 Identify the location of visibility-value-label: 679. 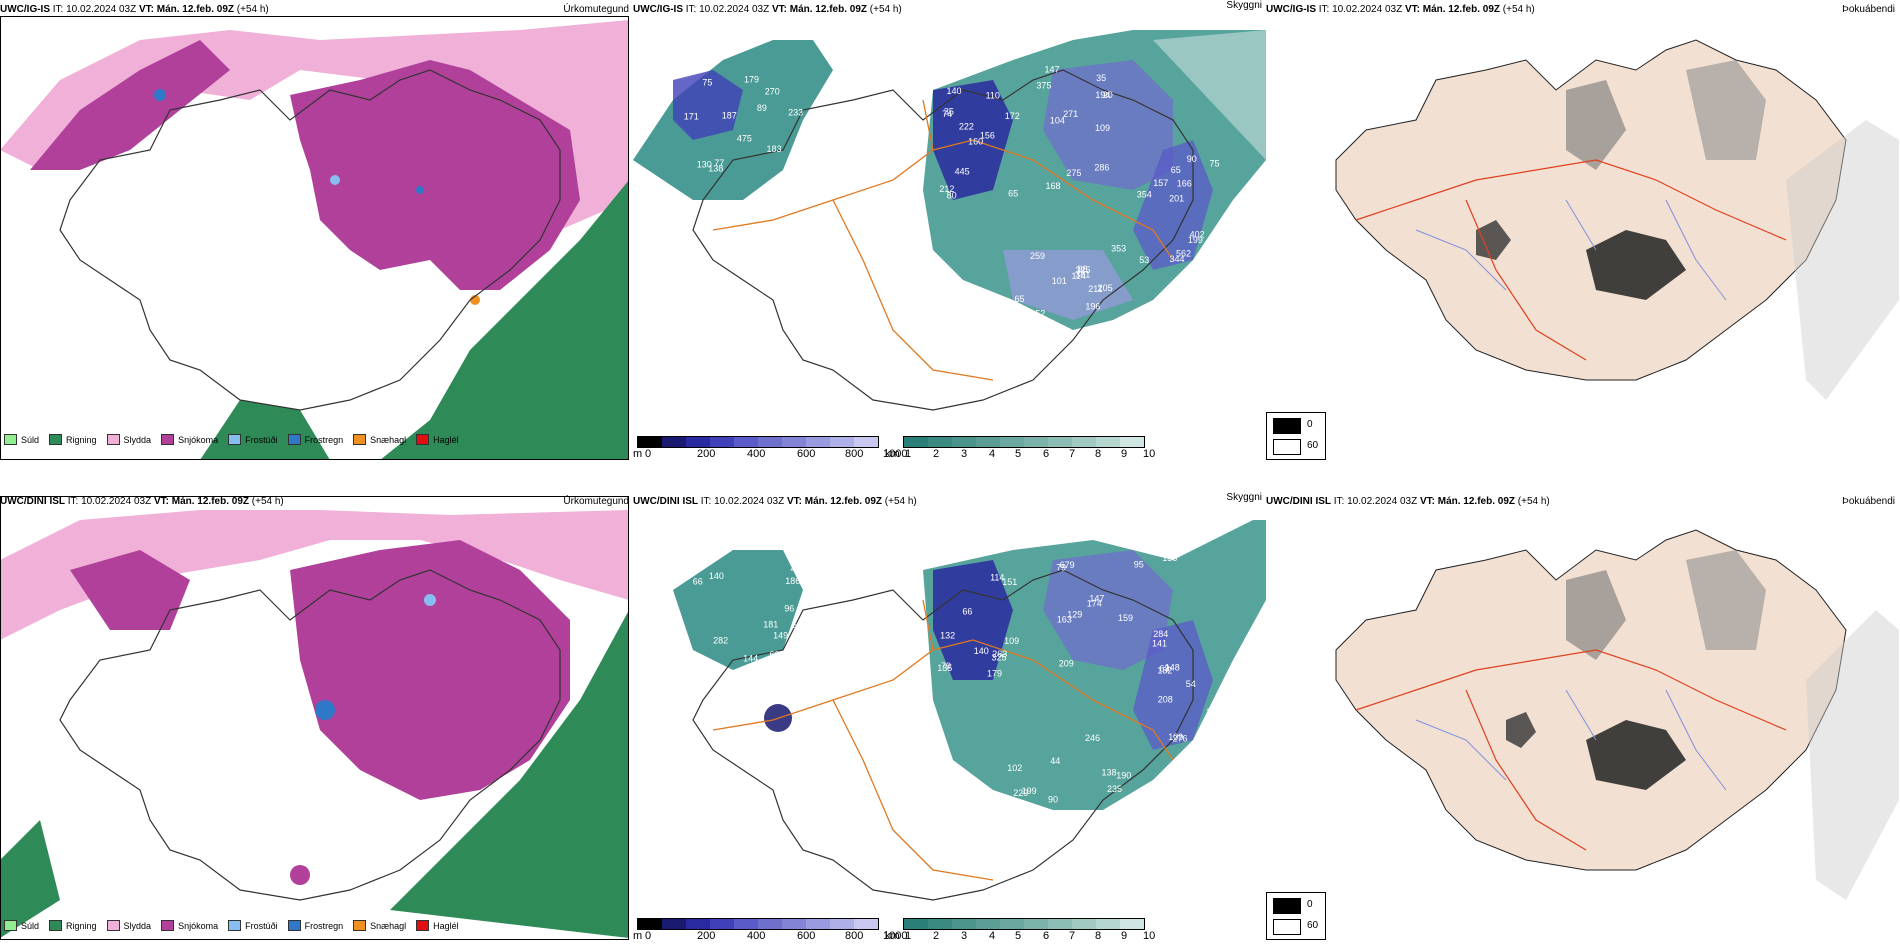
(1067, 565).